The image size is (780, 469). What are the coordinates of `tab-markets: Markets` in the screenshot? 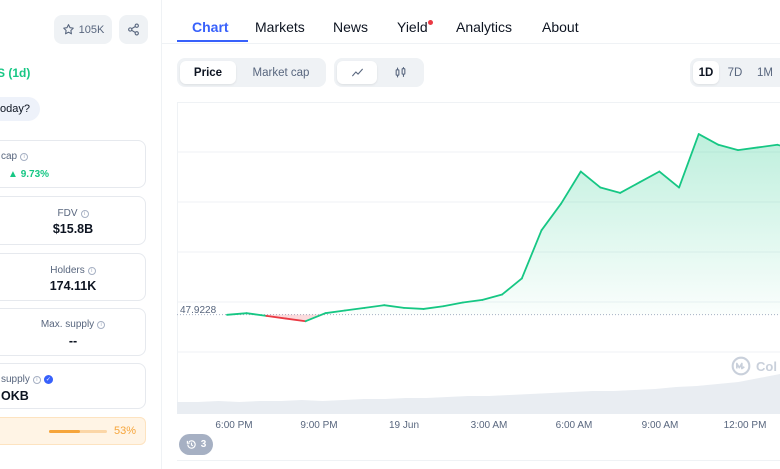 It's located at (280, 27).